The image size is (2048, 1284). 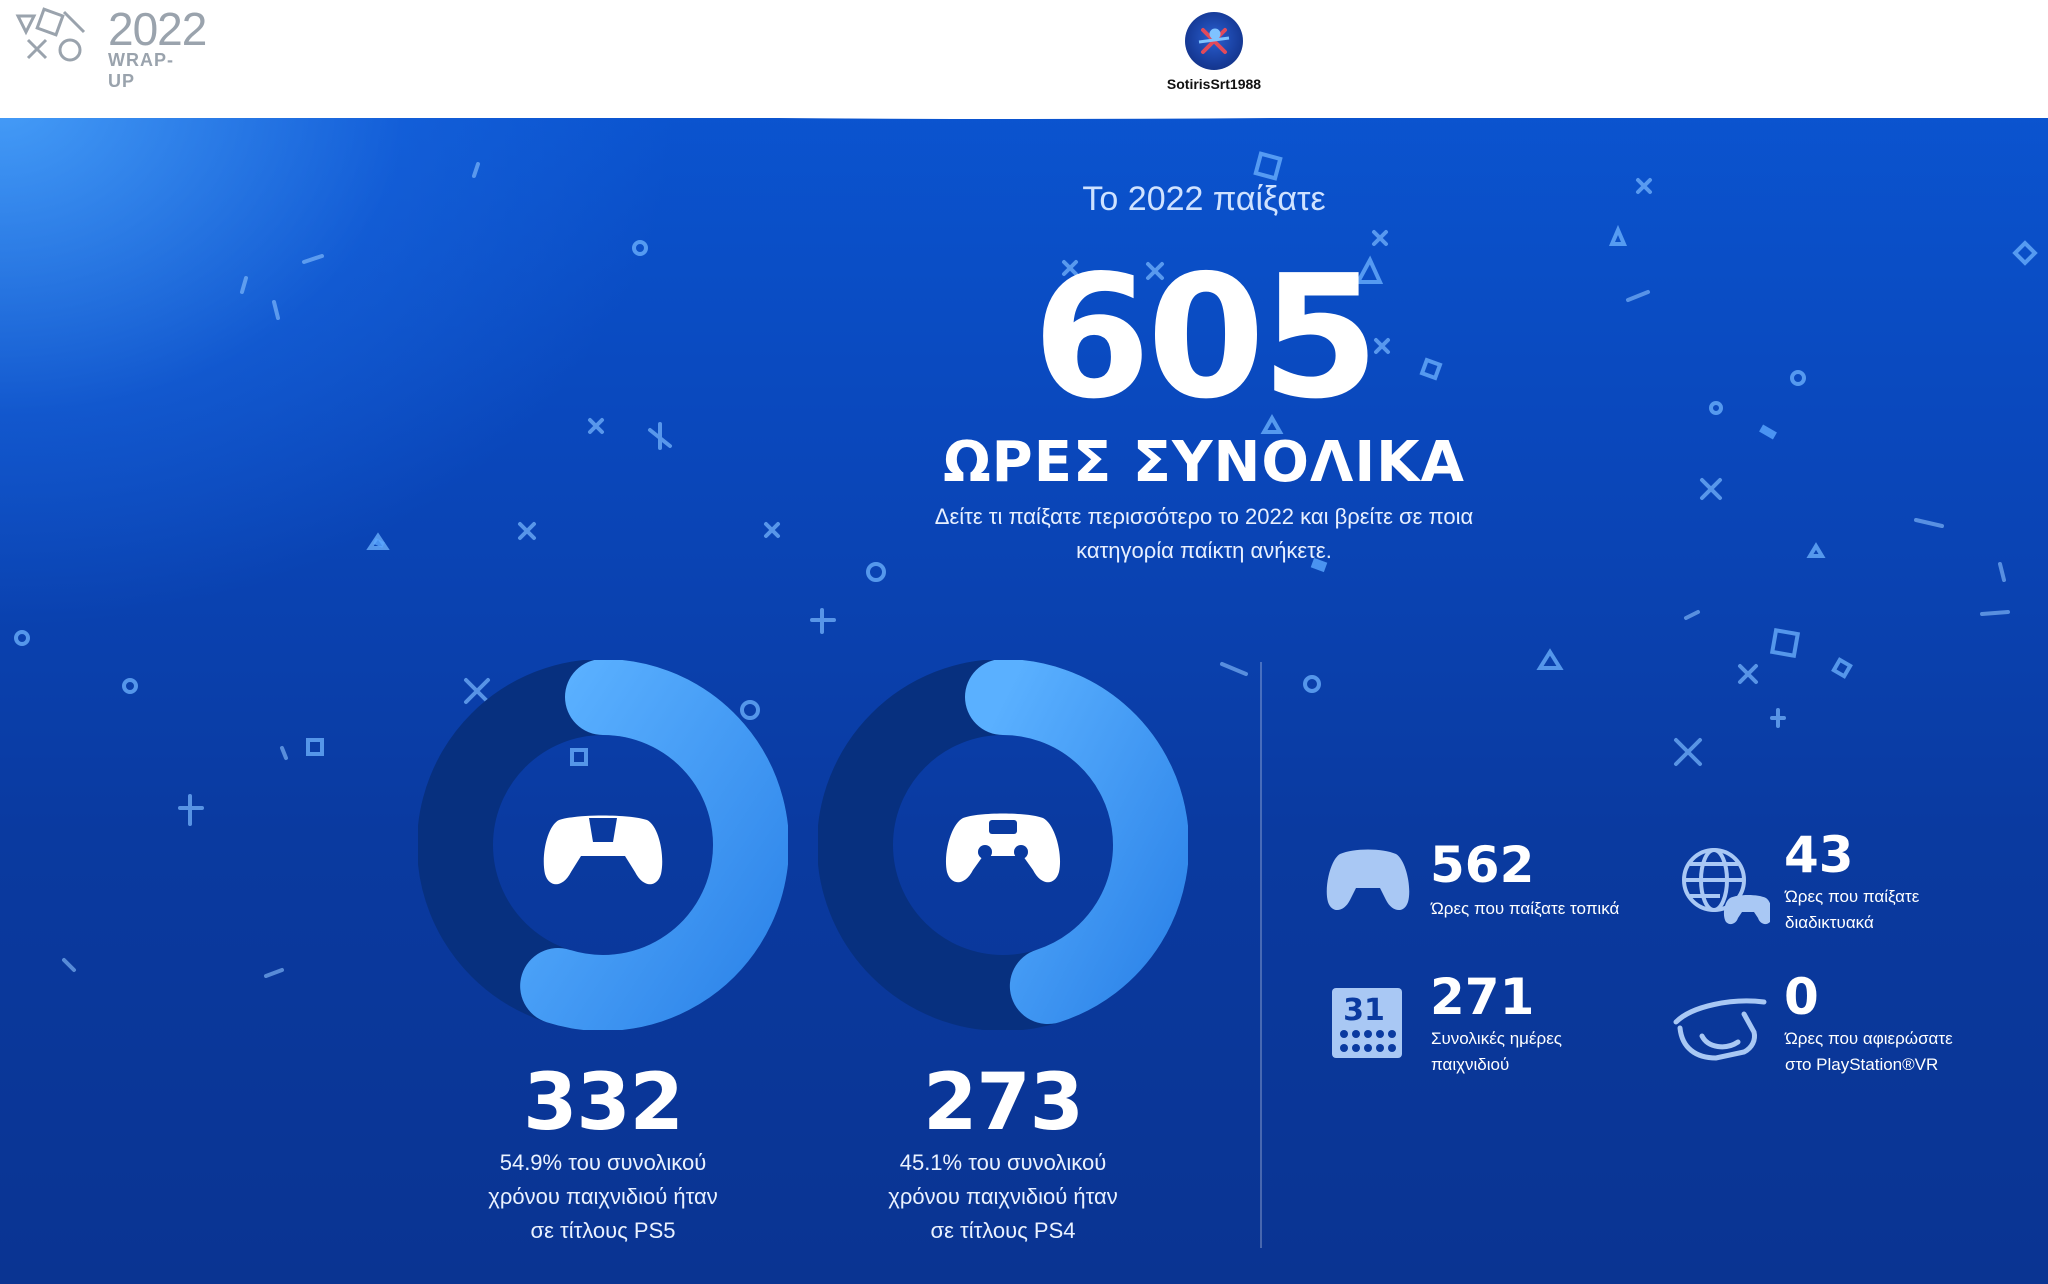 I want to click on ps5-desc-line-2: χρόνου παιχνιδιού ήταν, so click(x=603, y=1196).